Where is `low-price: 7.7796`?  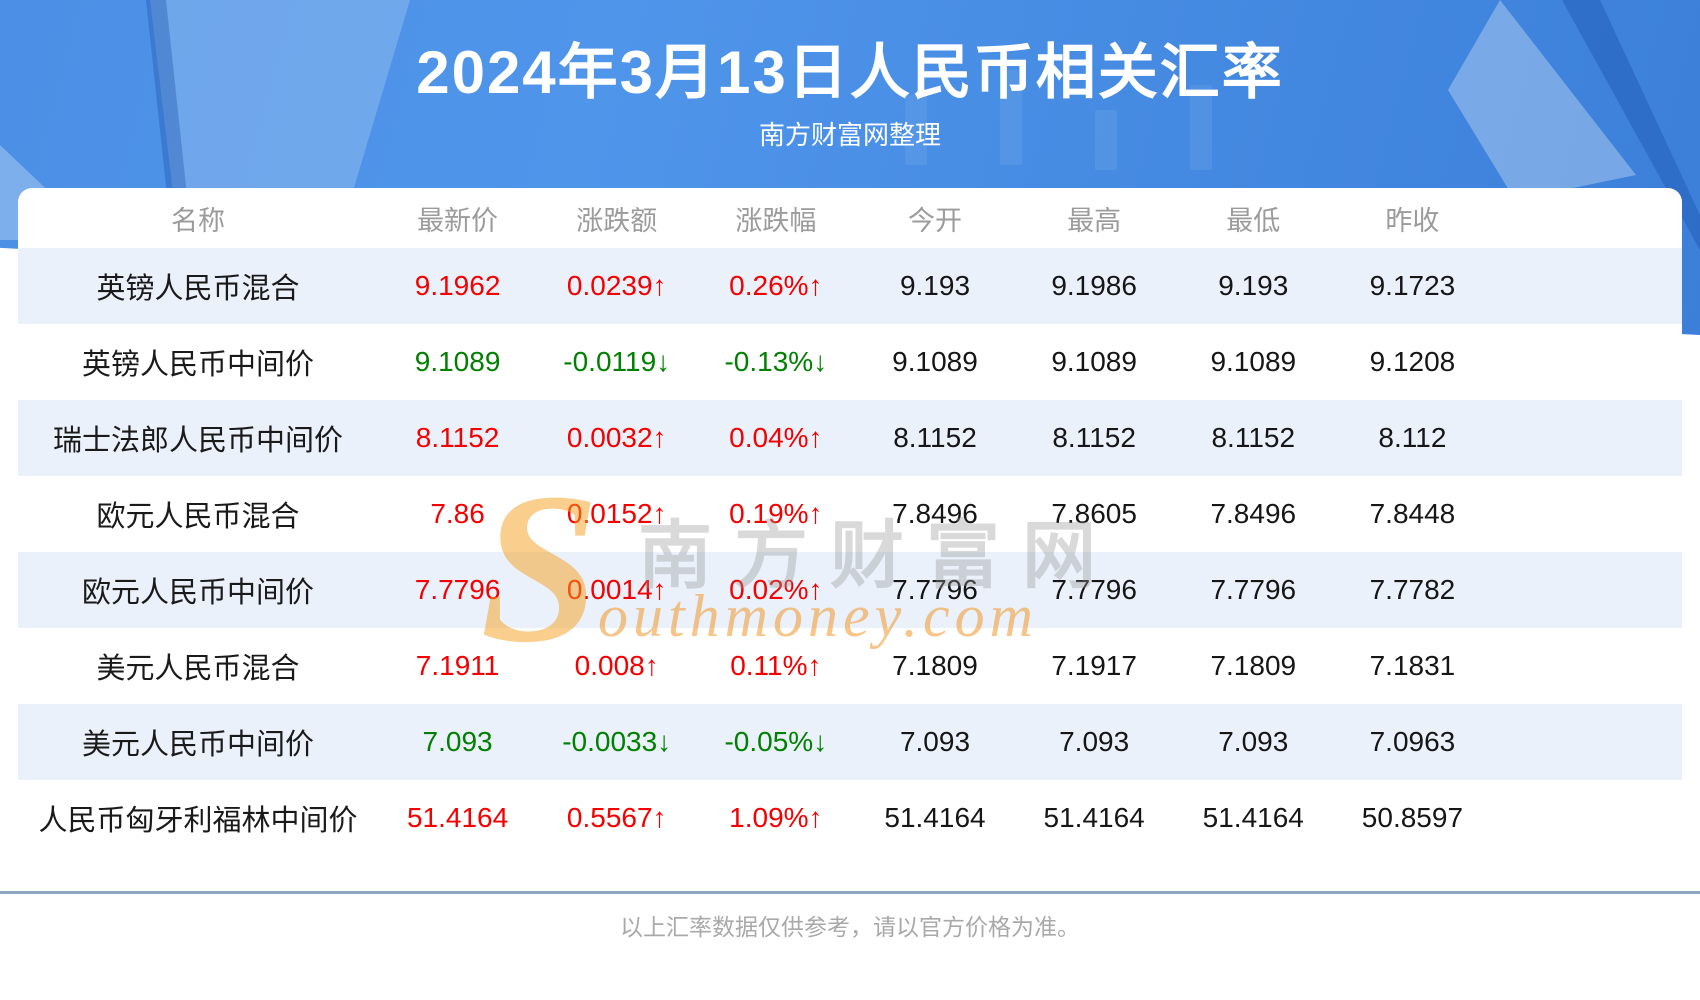
low-price: 7.7796 is located at coordinates (1253, 589).